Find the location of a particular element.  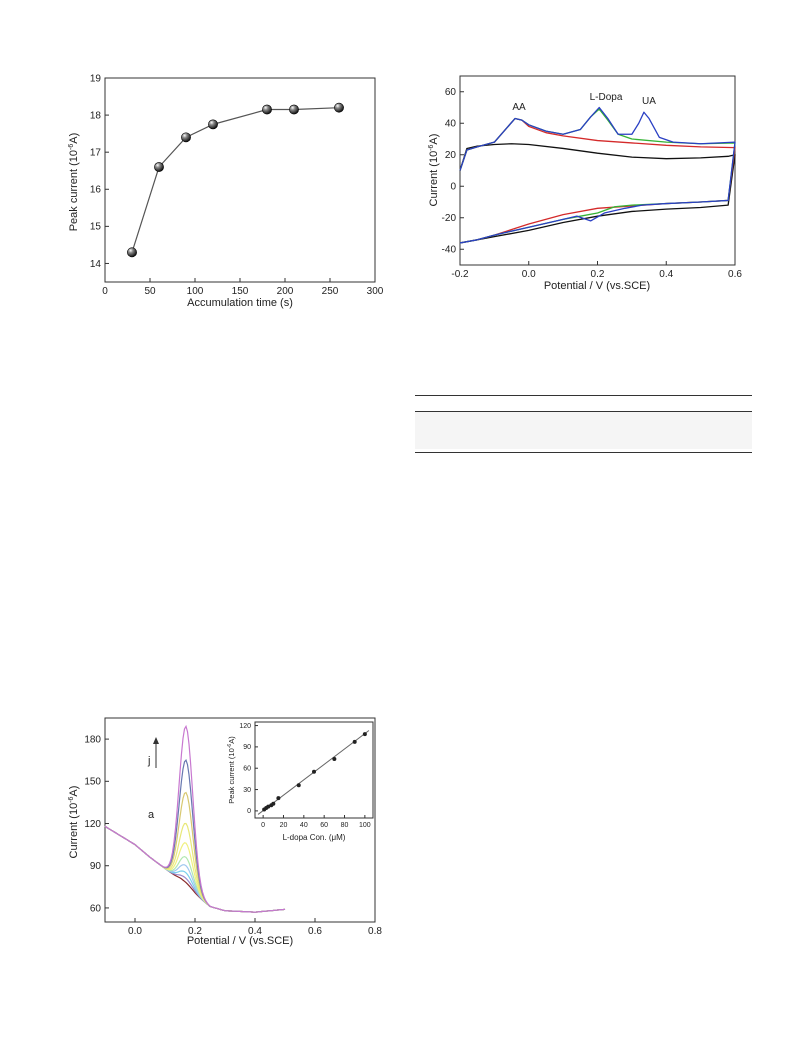

y-tick-label: 15 is located at coordinates (96, 227).